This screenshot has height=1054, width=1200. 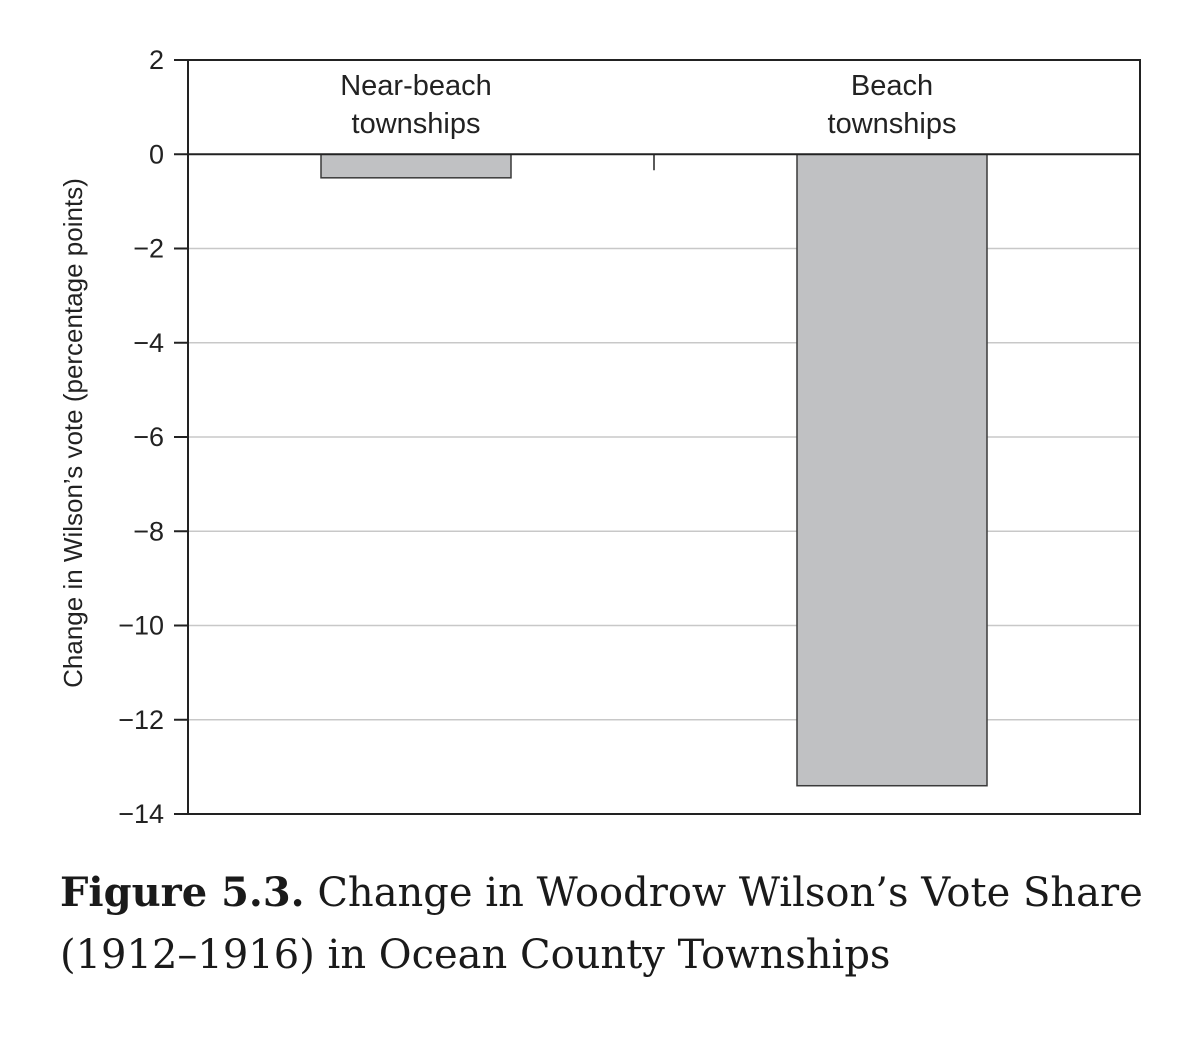 I want to click on category-label-line: Beach, so click(x=892, y=86).